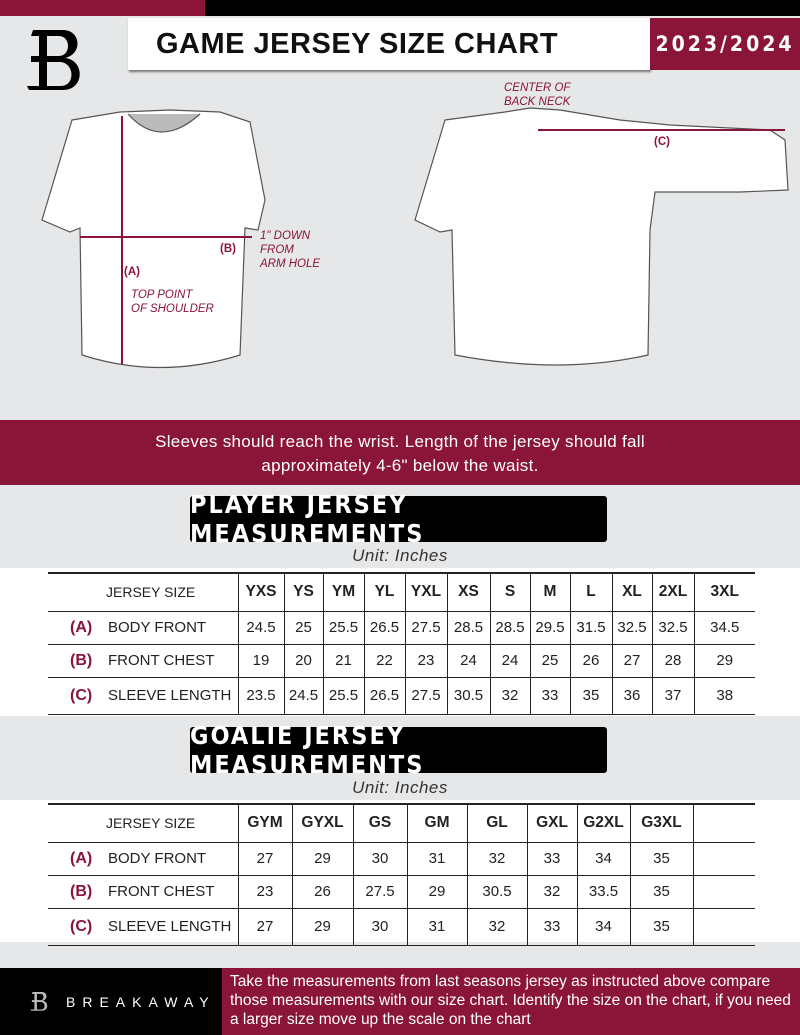 Image resolution: width=800 pixels, height=1035 pixels. What do you see at coordinates (468, 696) in the screenshot?
I see `table-cell: 30.5` at bounding box center [468, 696].